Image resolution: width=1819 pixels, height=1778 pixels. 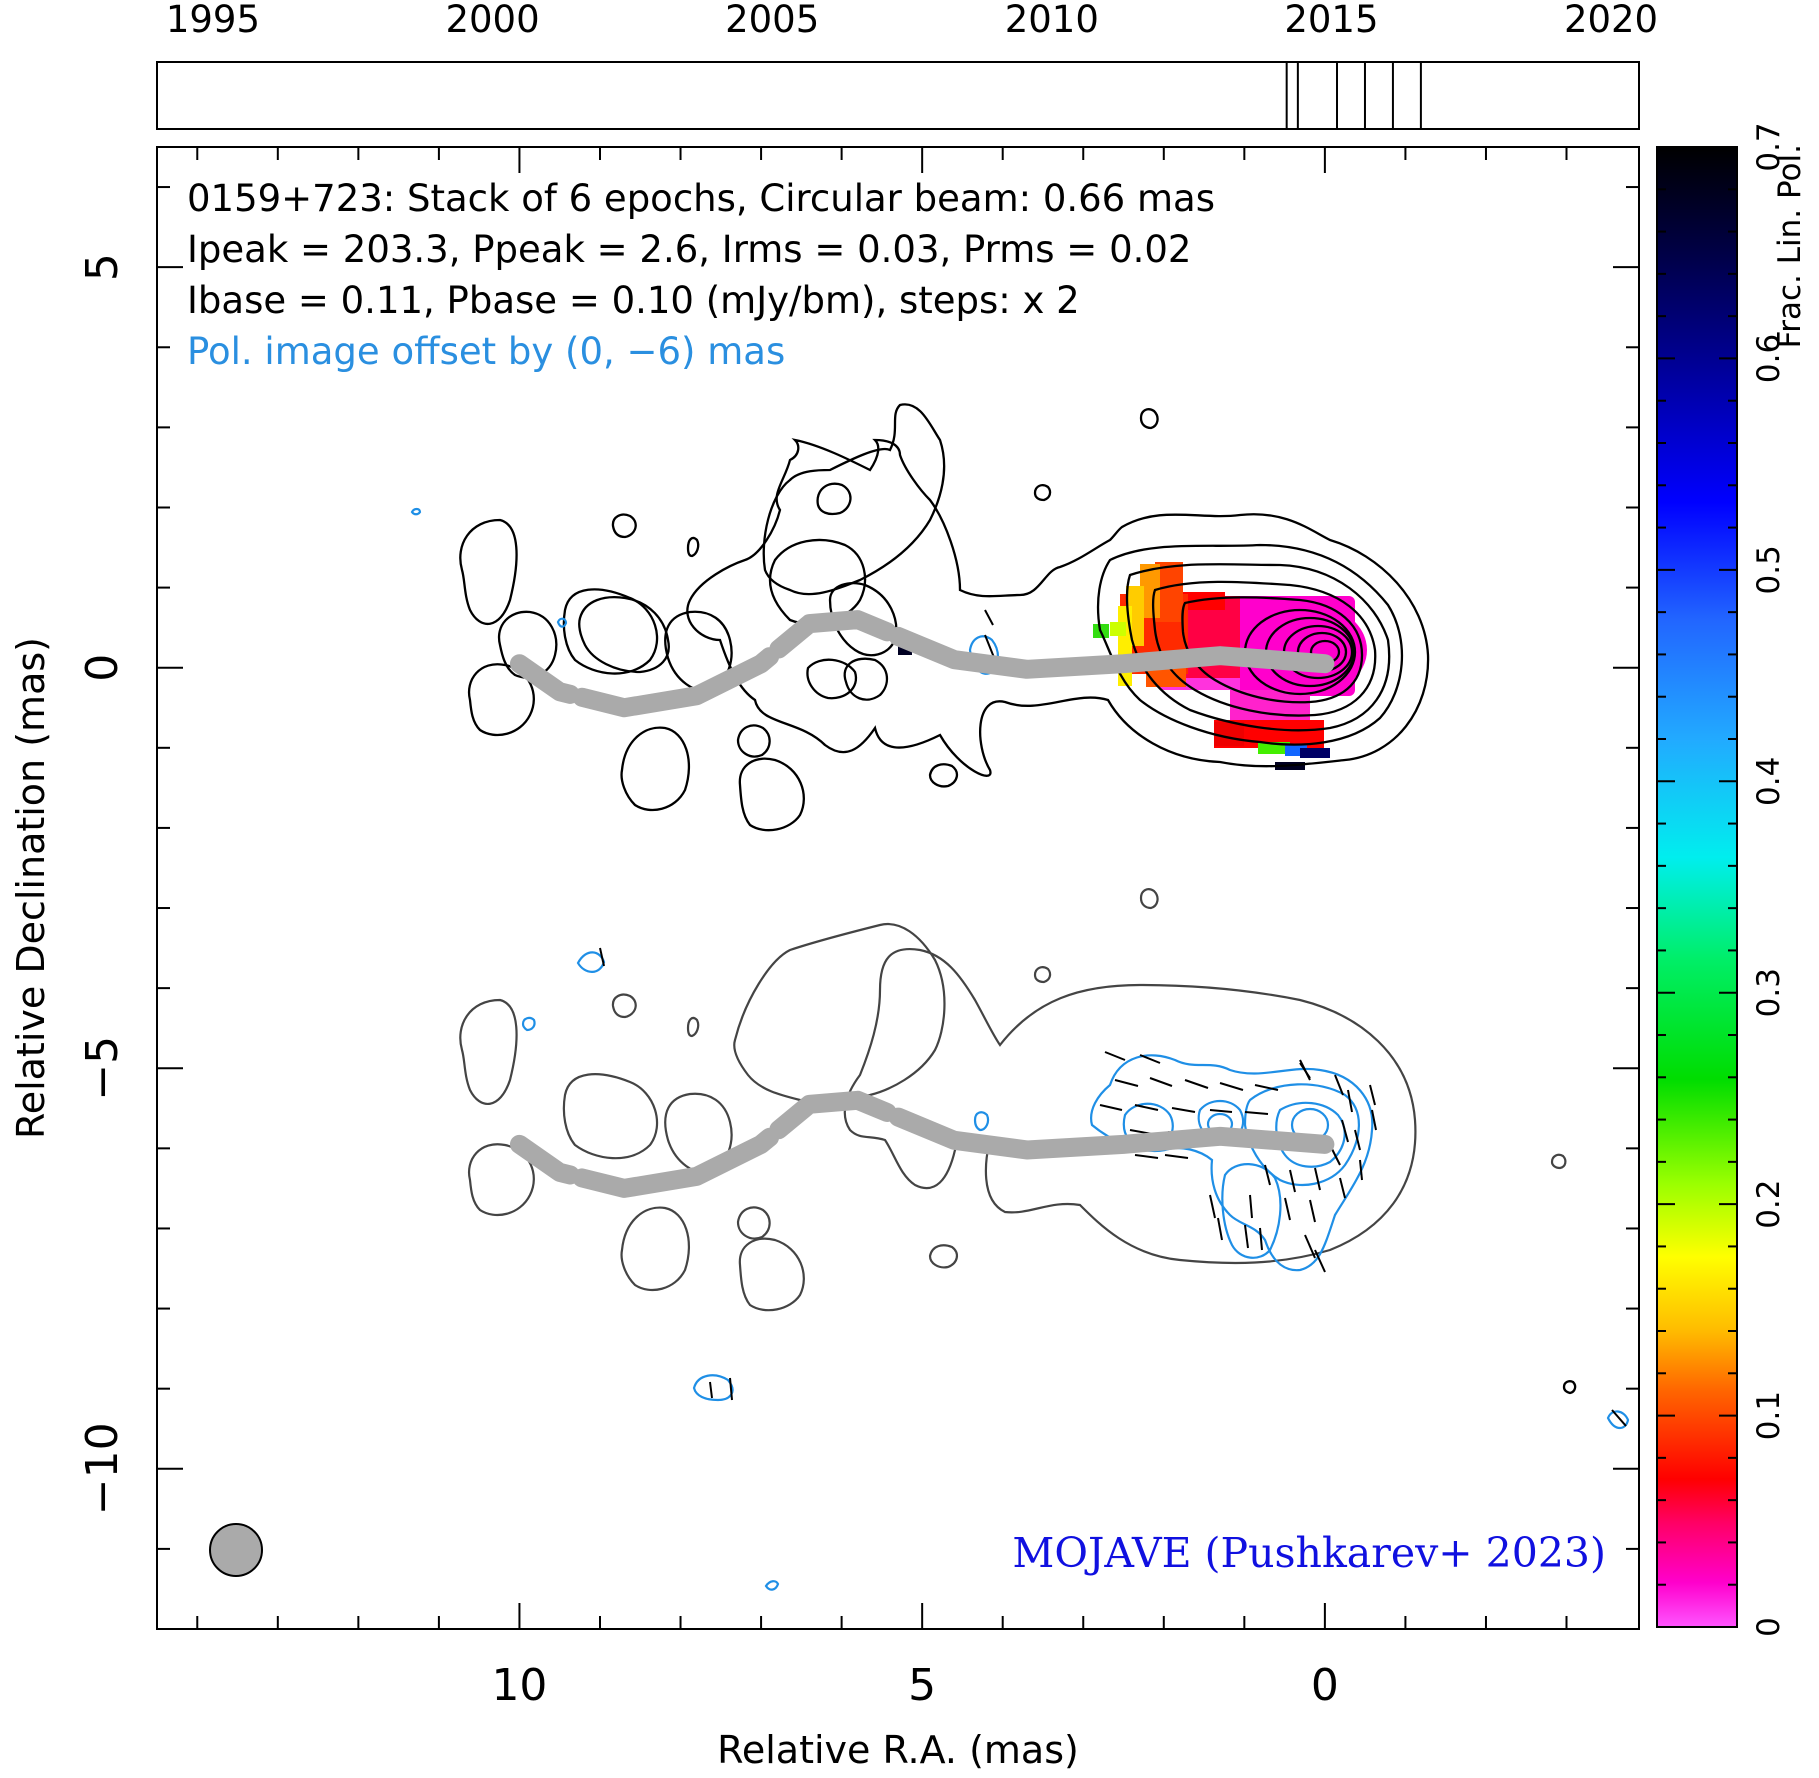 I want to click on x-axis-label: Relative R.A. (mas), so click(x=898, y=1750).